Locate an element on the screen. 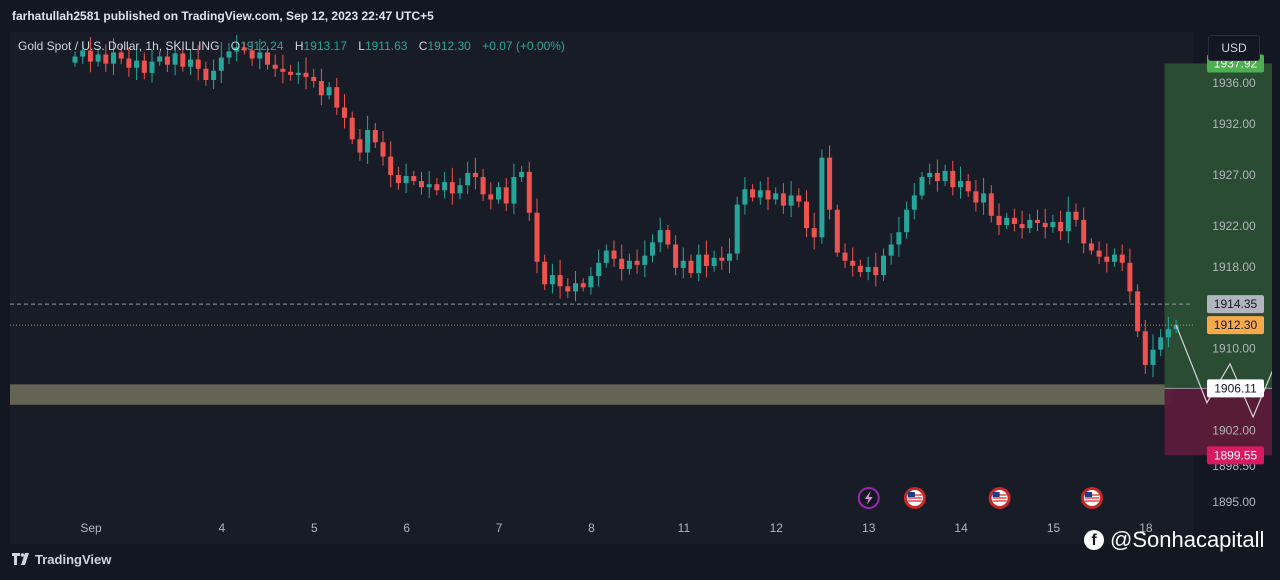 This screenshot has width=1280, height=580. time-axis-panel is located at coordinates (601, 528).